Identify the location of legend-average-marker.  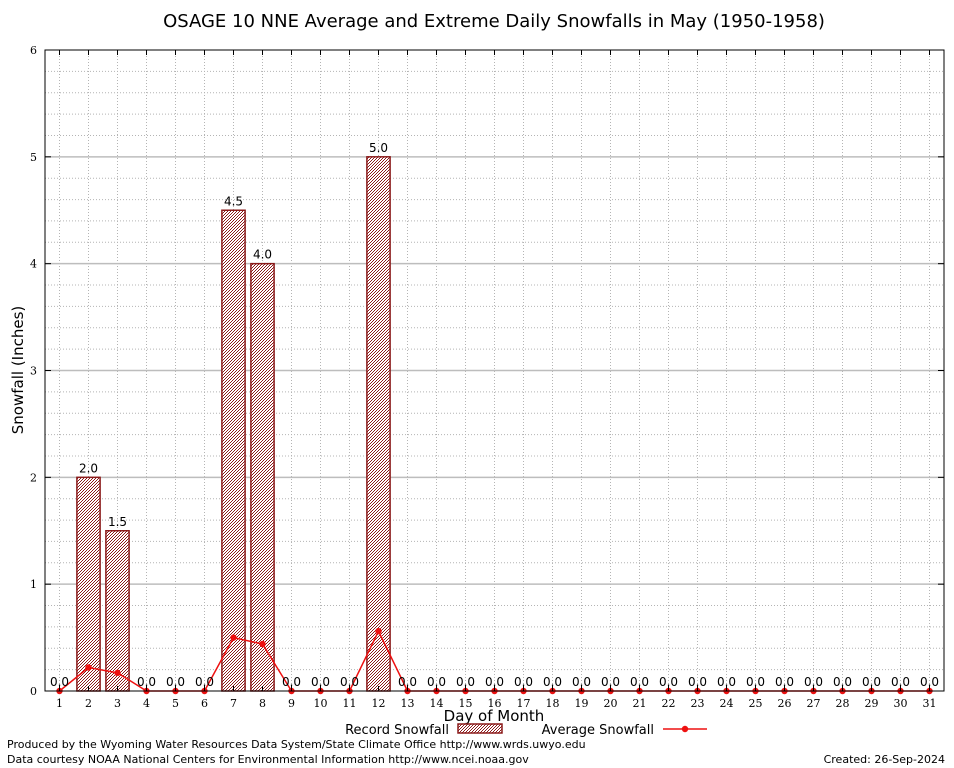
(685, 729).